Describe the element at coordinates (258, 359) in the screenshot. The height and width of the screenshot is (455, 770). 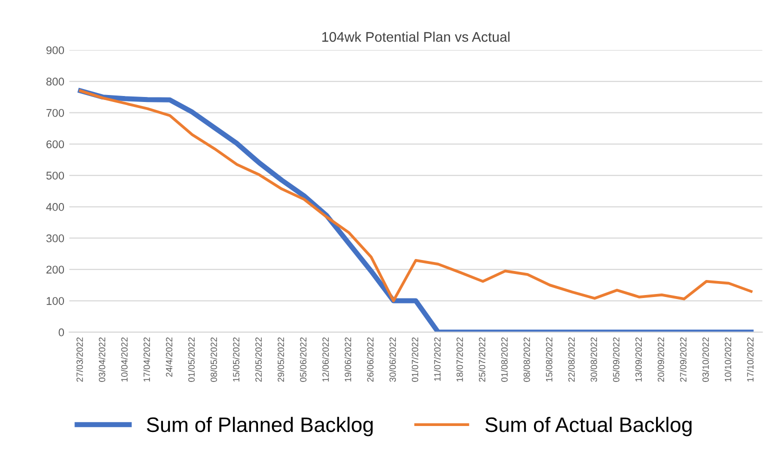
I see `x-tick-label: 22/05/2022` at that location.